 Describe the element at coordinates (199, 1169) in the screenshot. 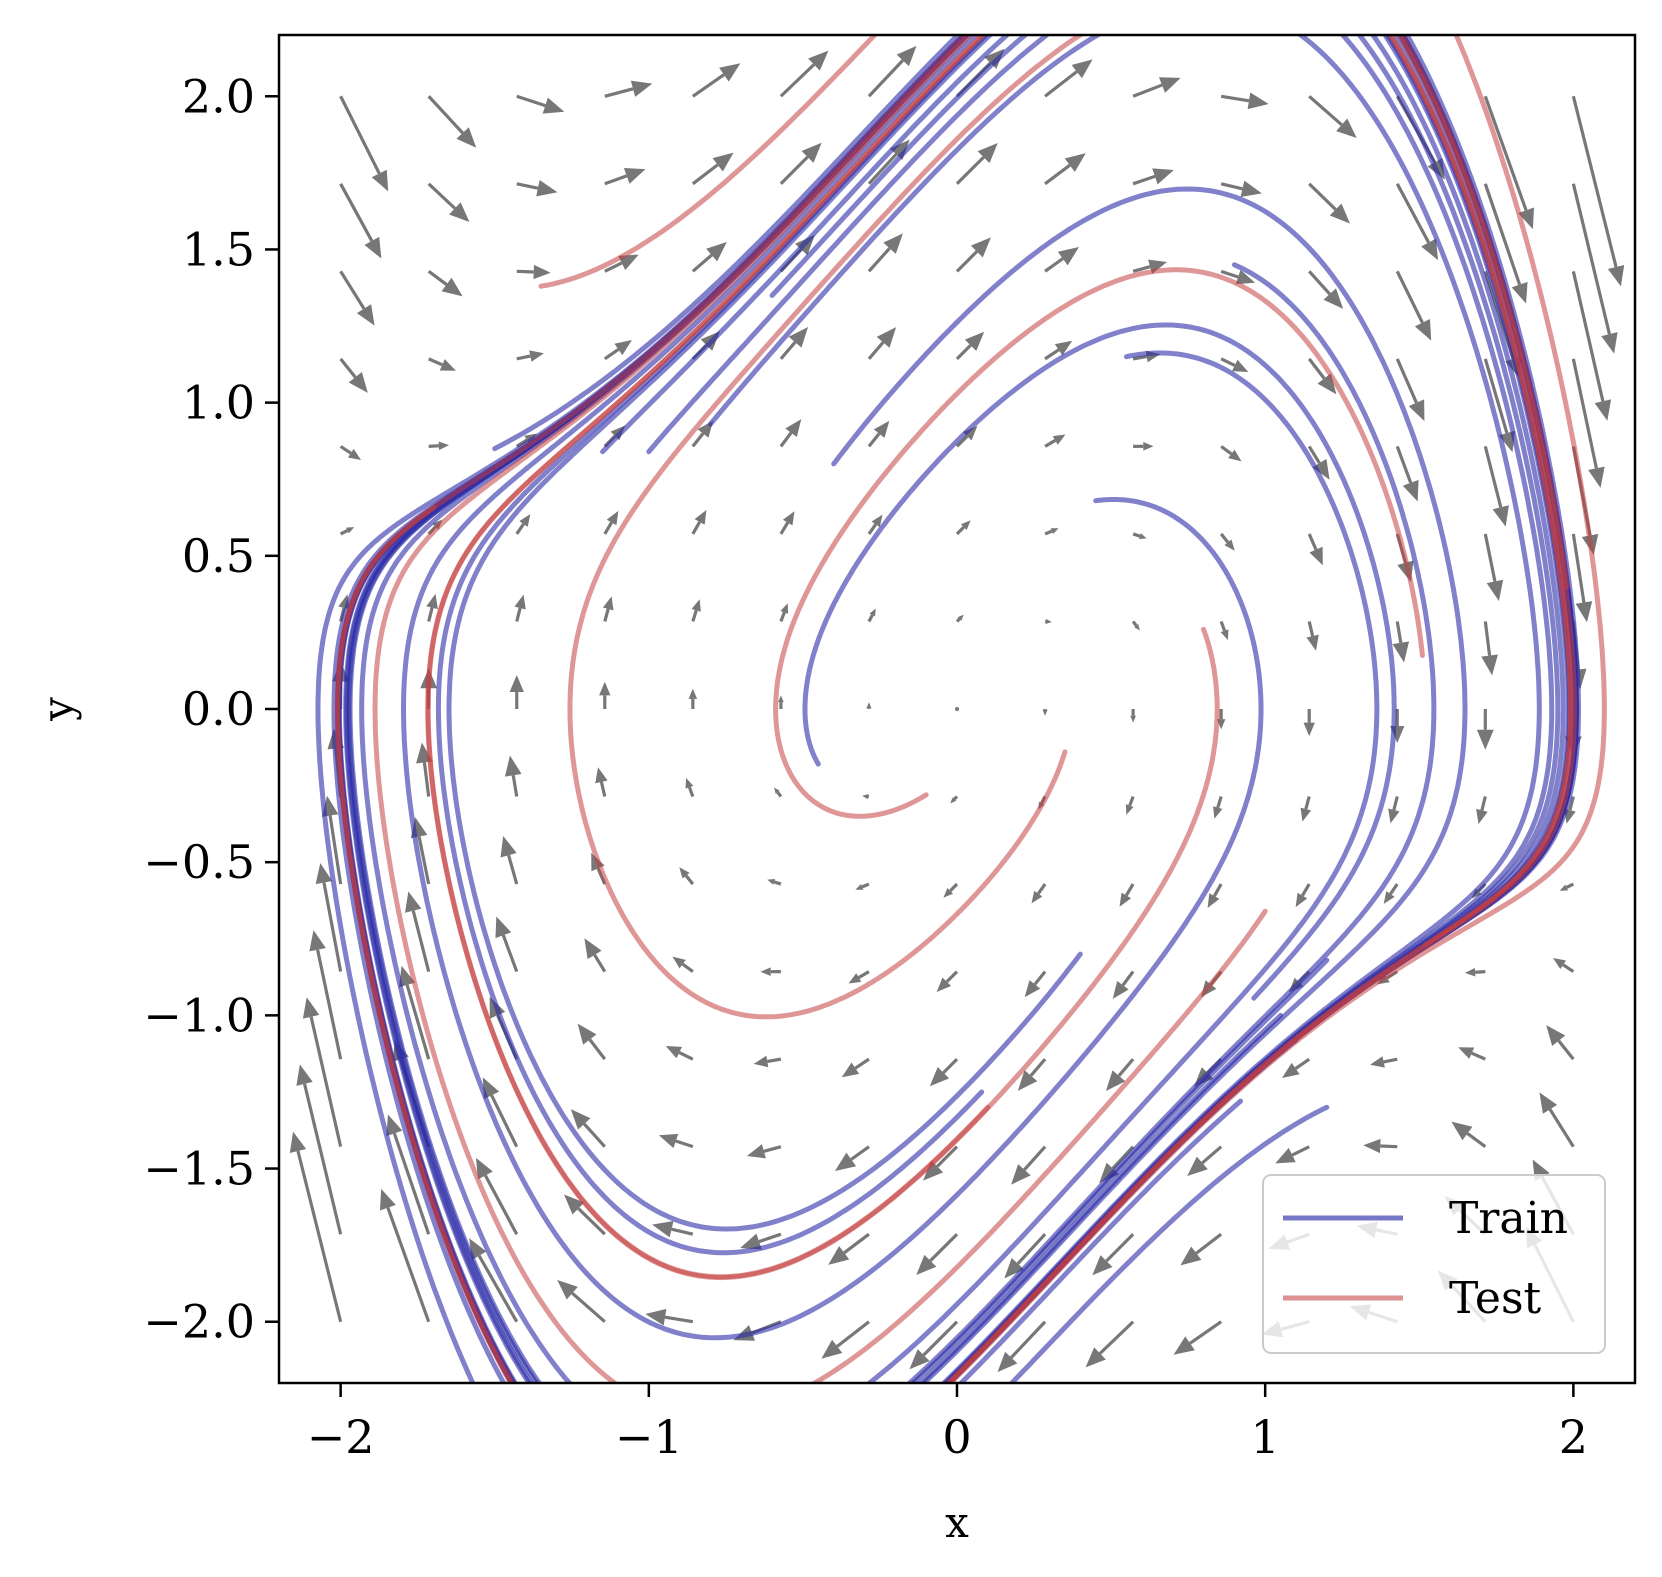

I see `y-tick-label: −1.5` at that location.